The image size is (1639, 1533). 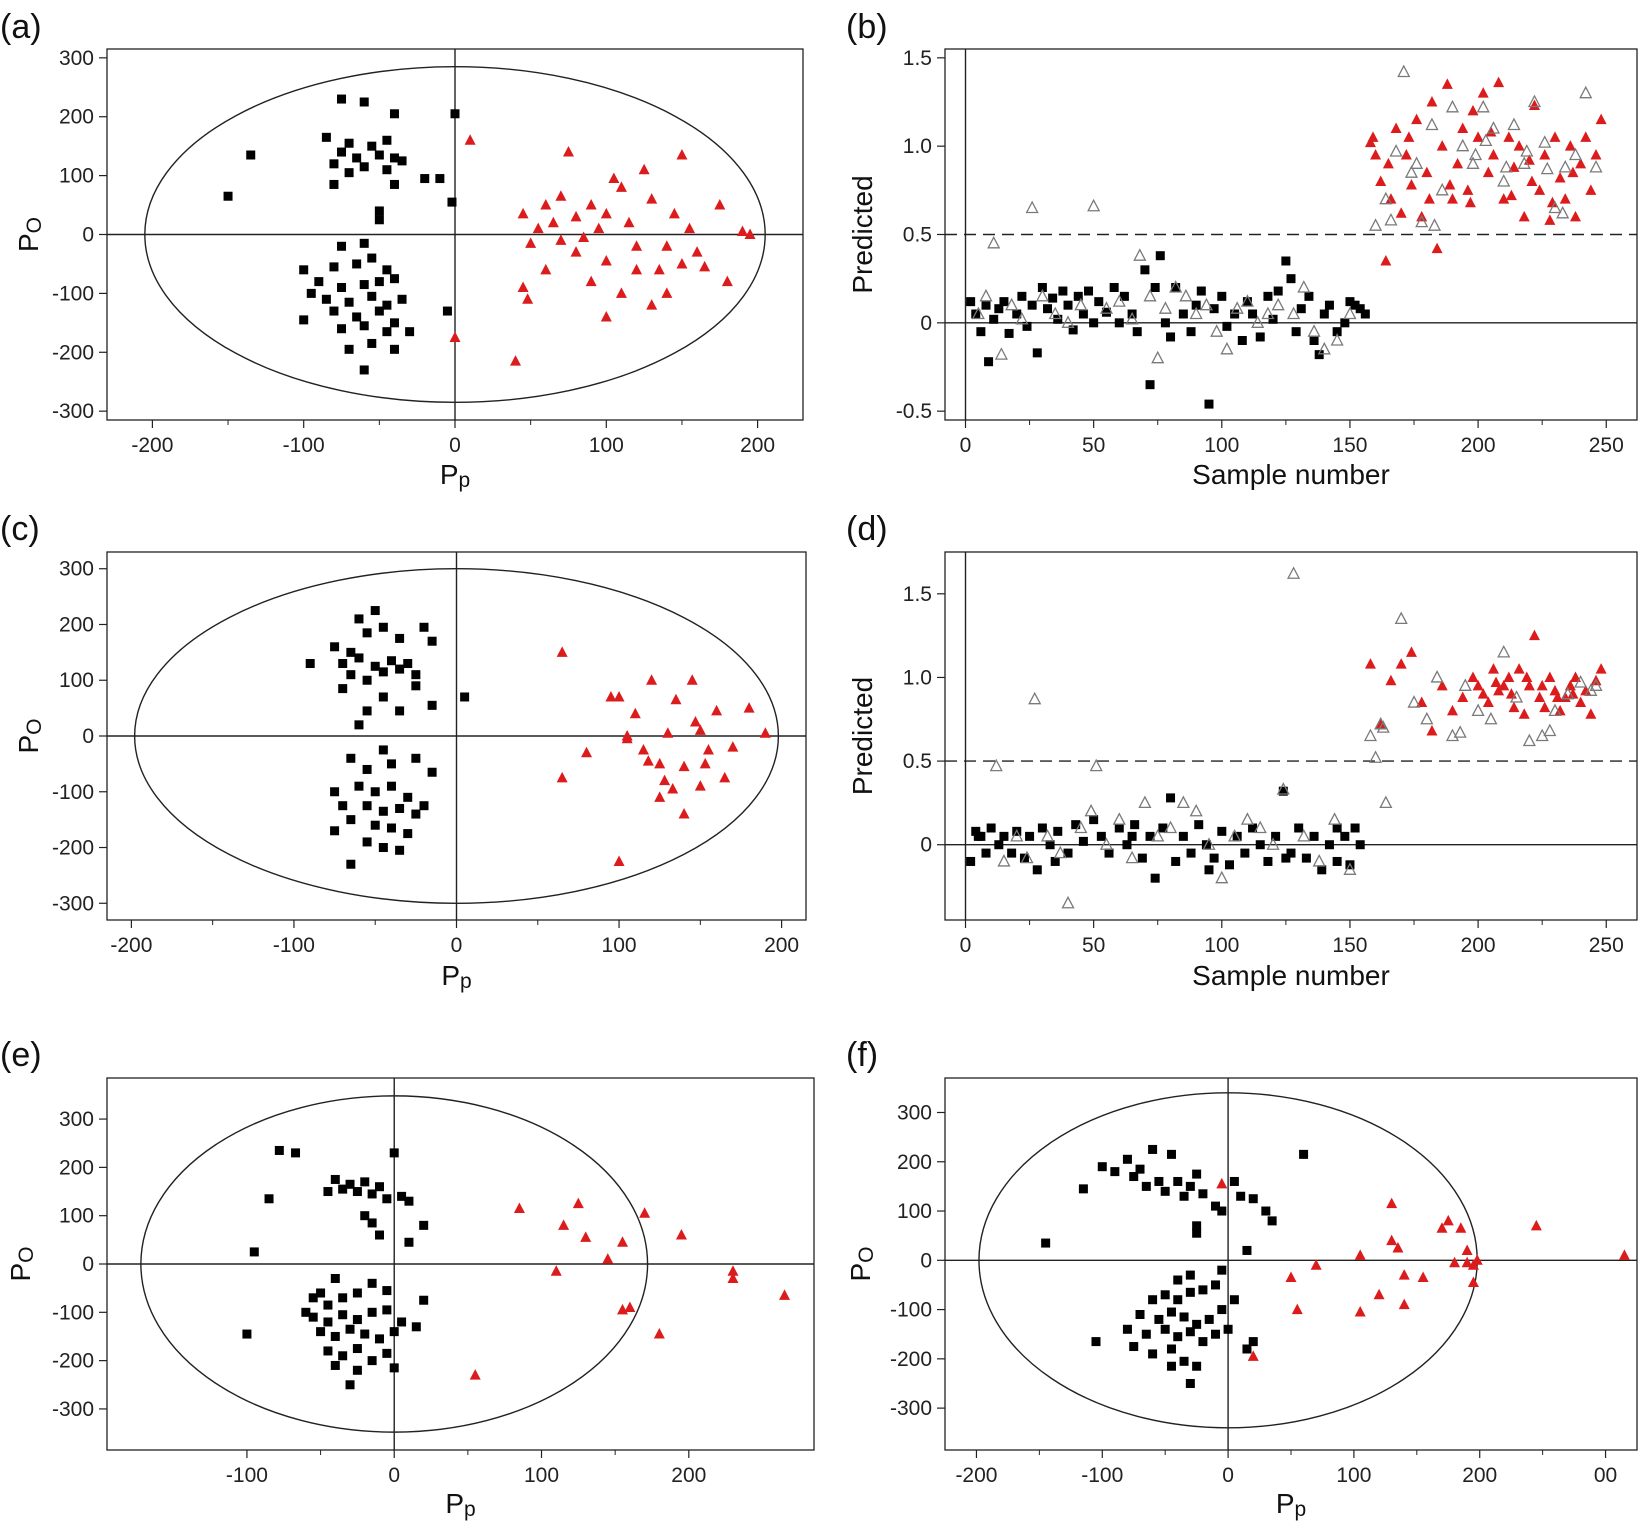 I want to click on x-axis-label: Sample number, so click(x=1291, y=474).